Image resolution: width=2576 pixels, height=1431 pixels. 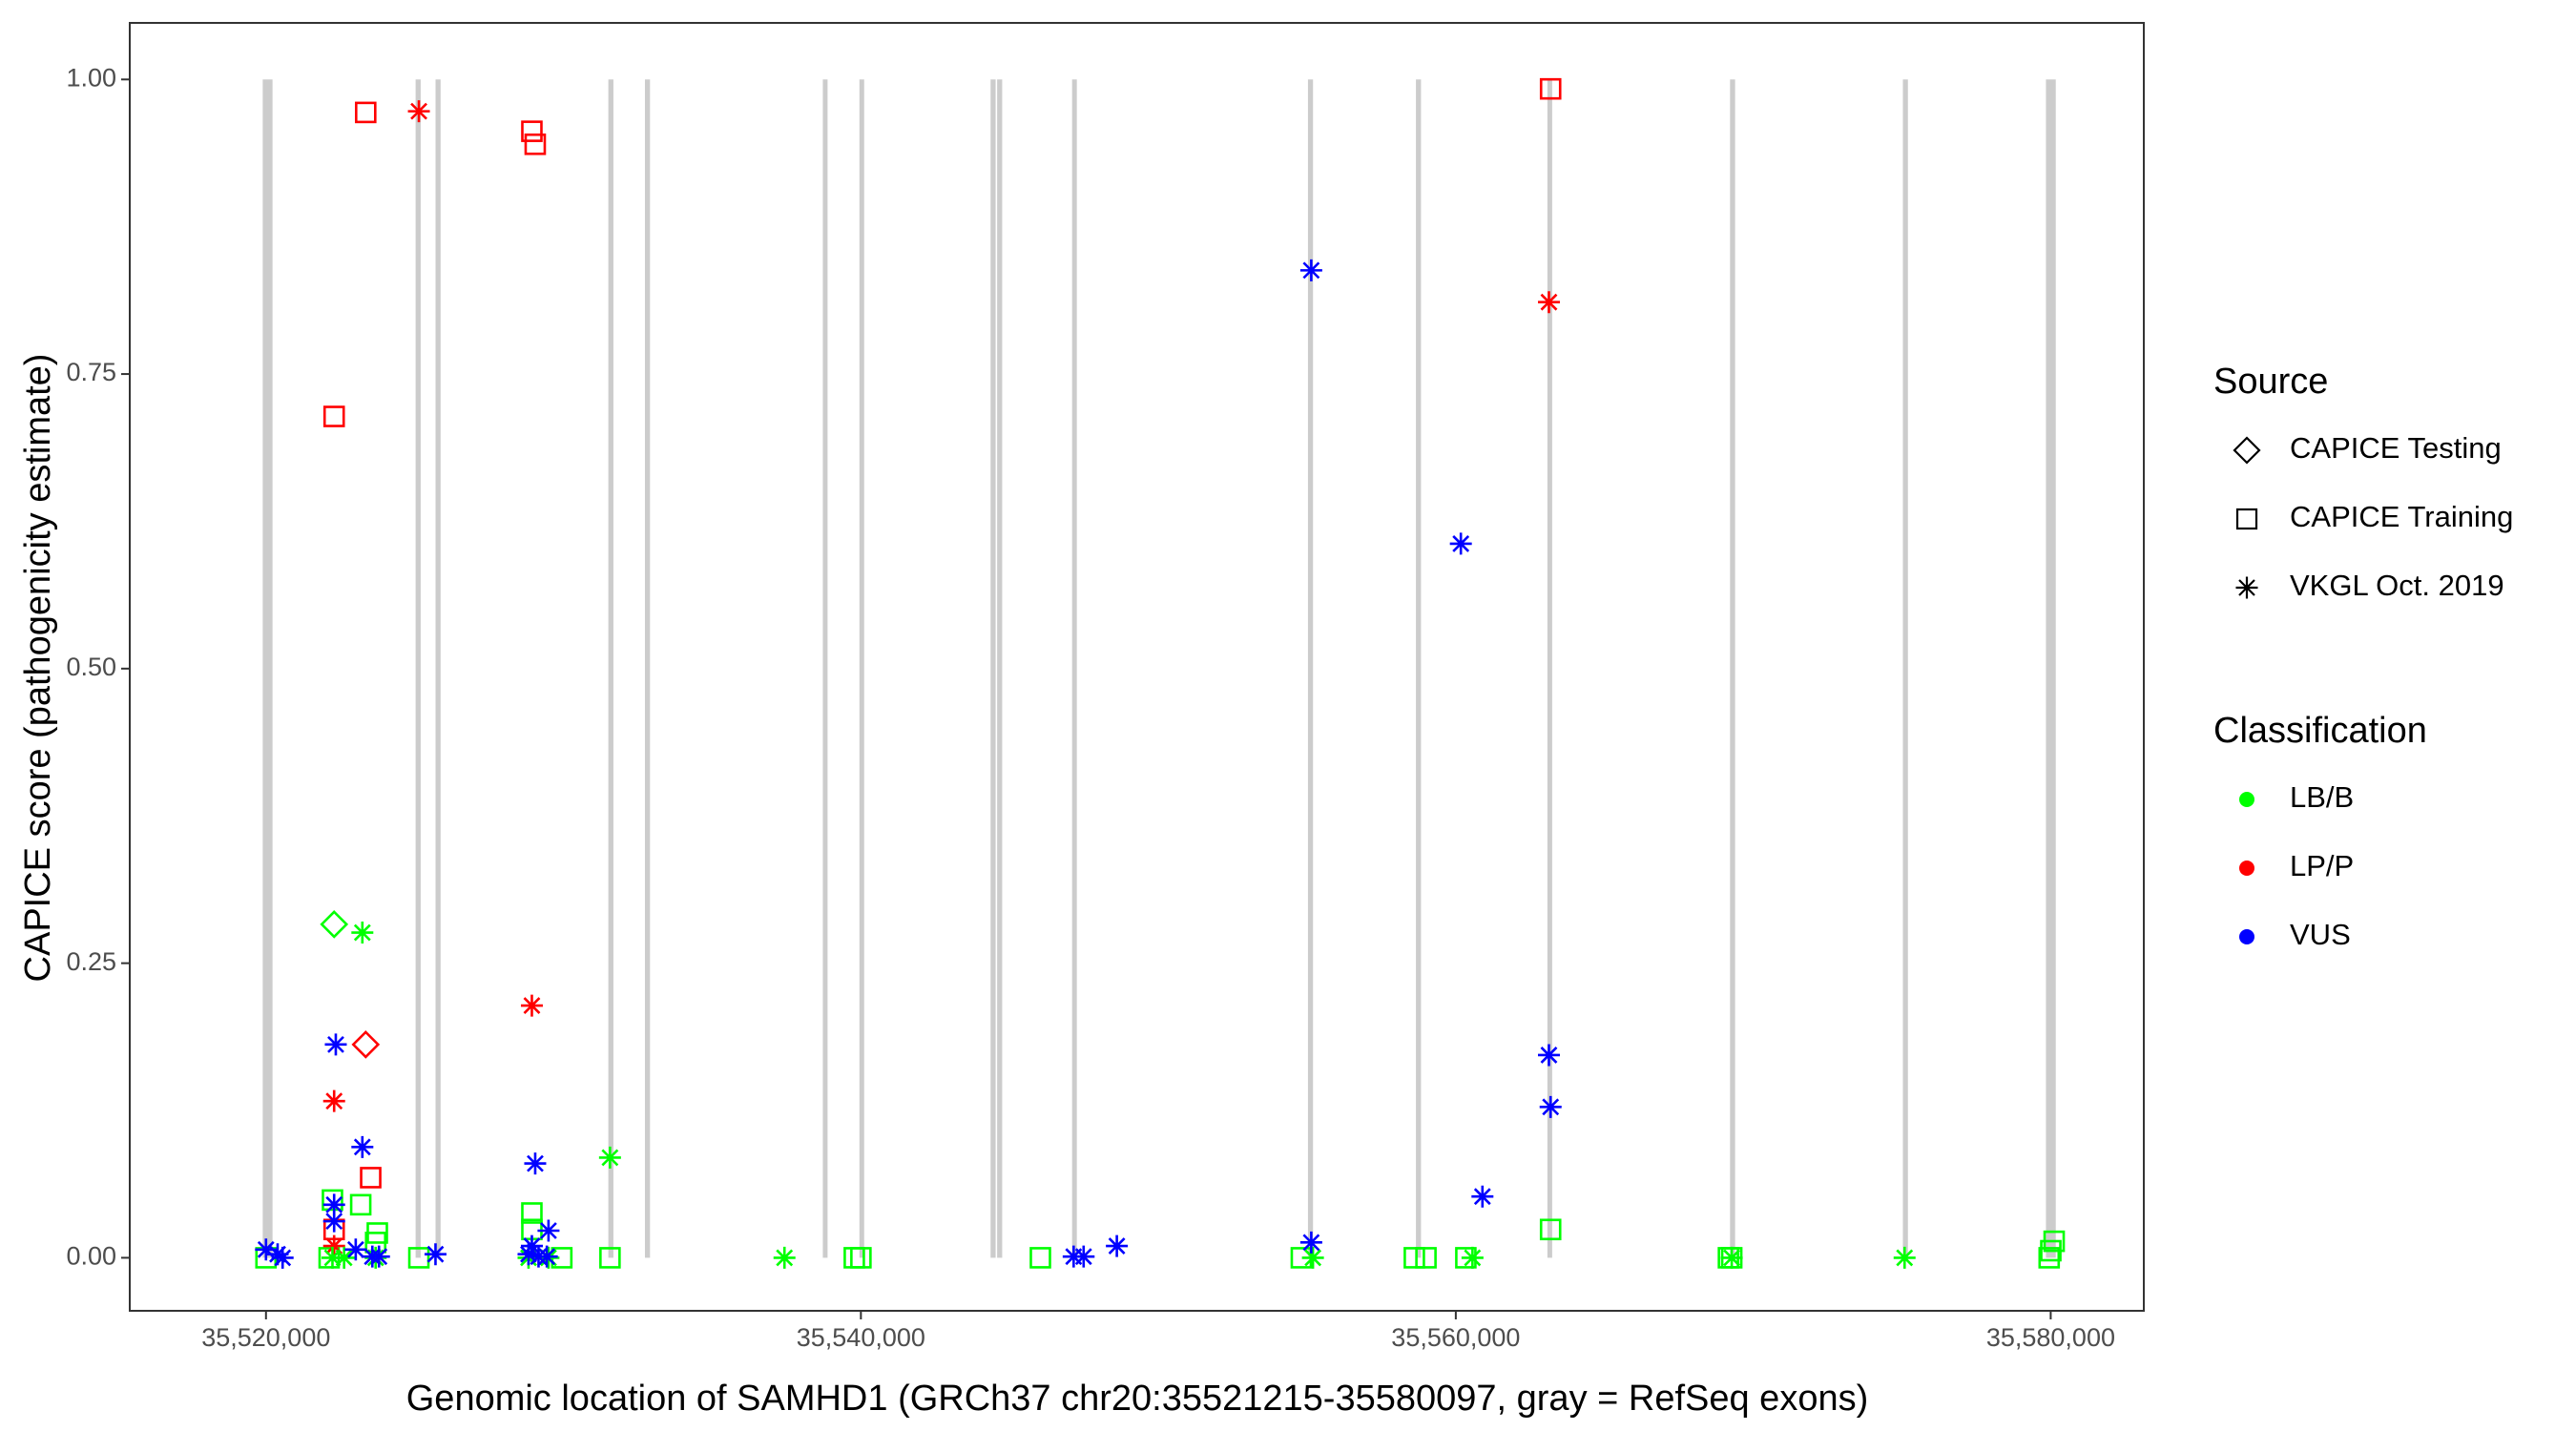 I want to click on legend-title: Classification, so click(x=2320, y=731).